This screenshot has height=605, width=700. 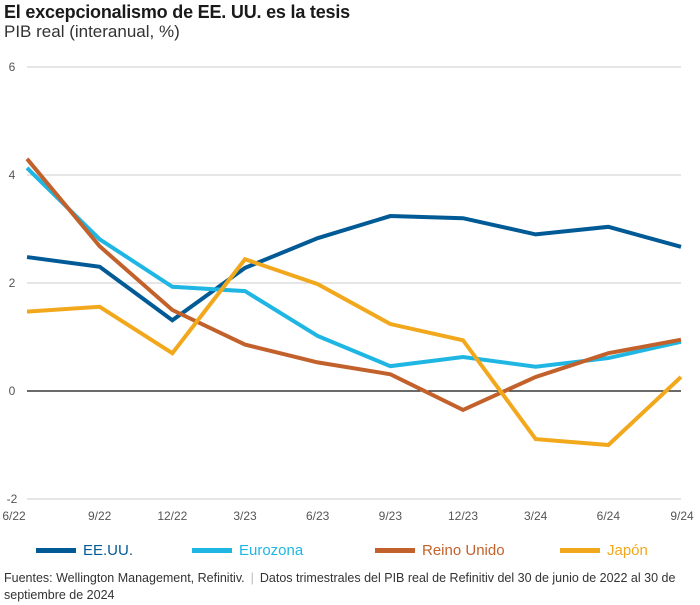 What do you see at coordinates (12, 499) in the screenshot?
I see `y-tick-label: -2` at bounding box center [12, 499].